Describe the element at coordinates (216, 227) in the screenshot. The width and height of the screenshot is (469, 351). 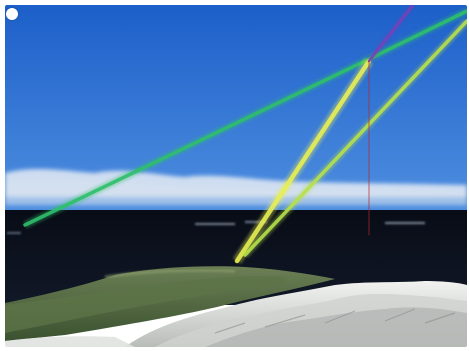
I see `sea-reflections` at that location.